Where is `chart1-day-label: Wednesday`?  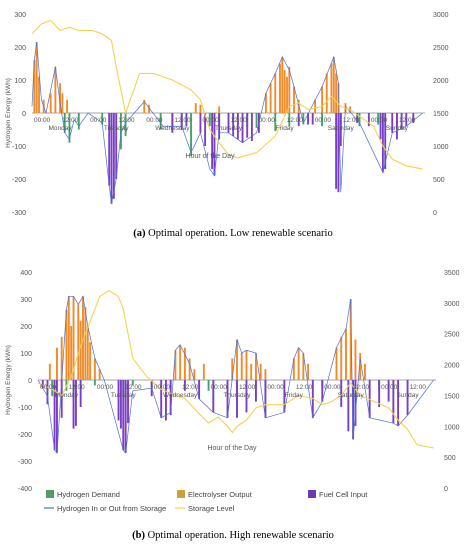 chart1-day-label: Wednesday is located at coordinates (172, 128).